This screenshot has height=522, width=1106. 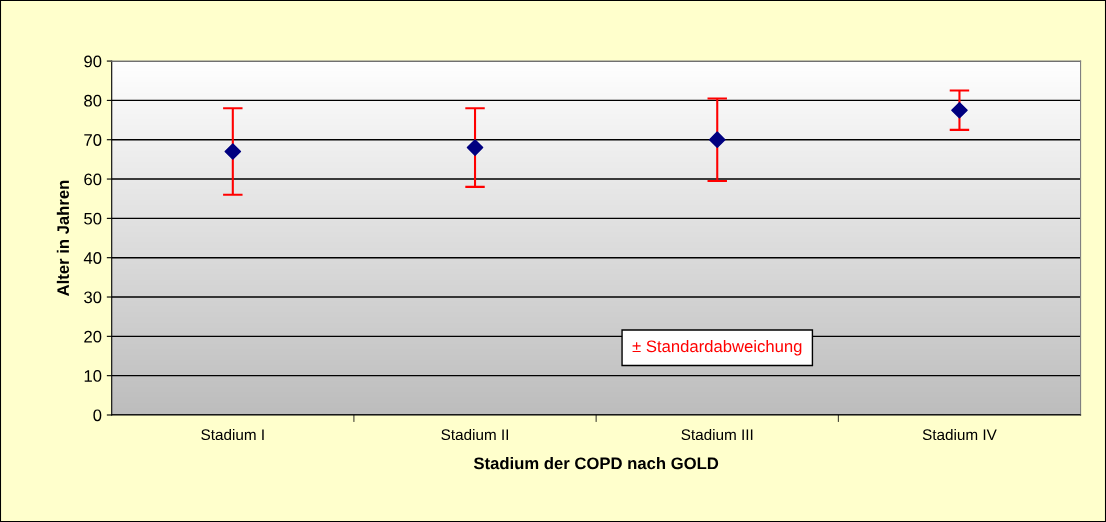 What do you see at coordinates (92, 258) in the screenshot?
I see `y-tick-label: 40` at bounding box center [92, 258].